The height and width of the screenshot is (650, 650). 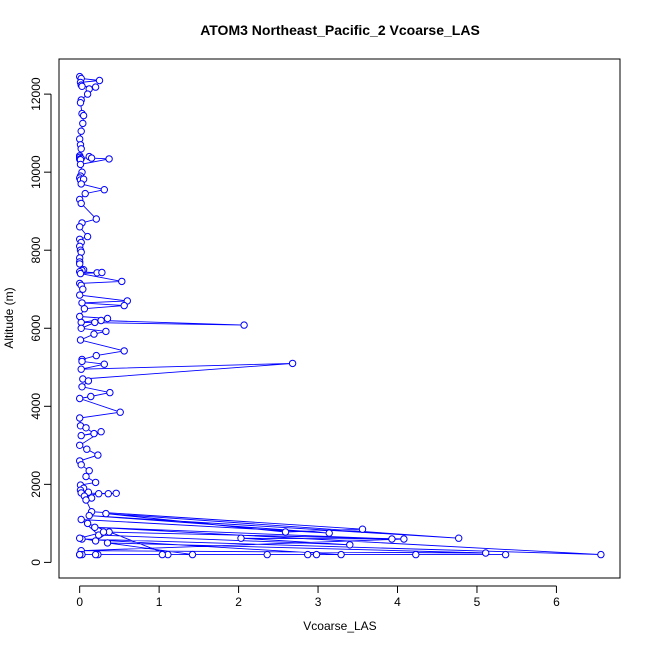 What do you see at coordinates (397, 602) in the screenshot?
I see `x-tick-label: 4` at bounding box center [397, 602].